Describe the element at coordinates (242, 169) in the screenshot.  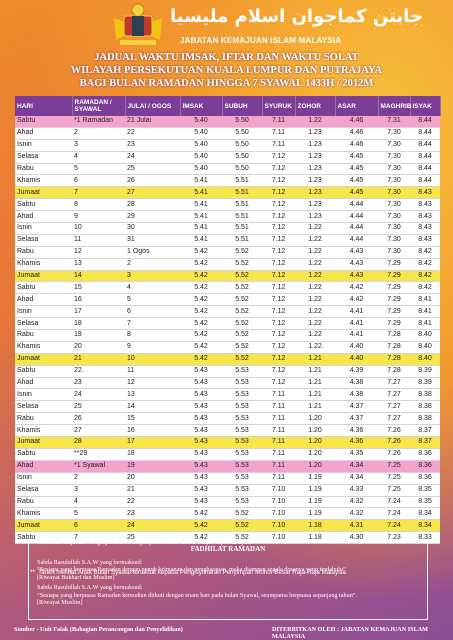
I see `table-cell: 5.50` at that location.